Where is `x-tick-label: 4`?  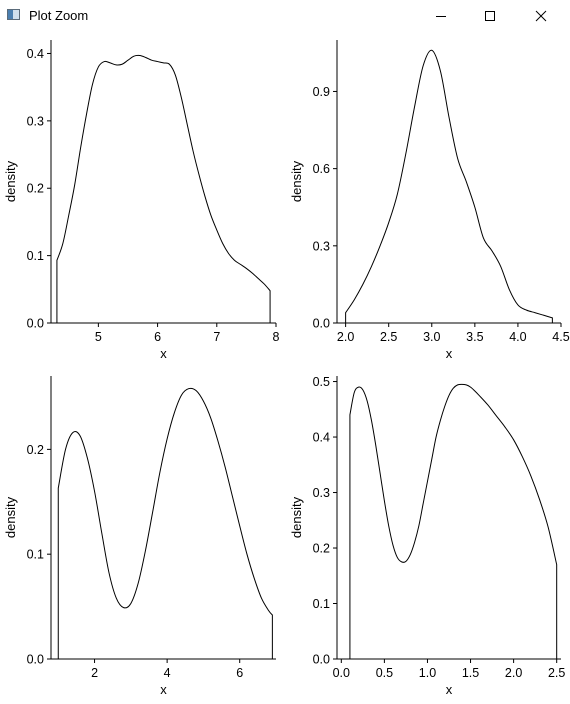 x-tick-label: 4 is located at coordinates (167, 673).